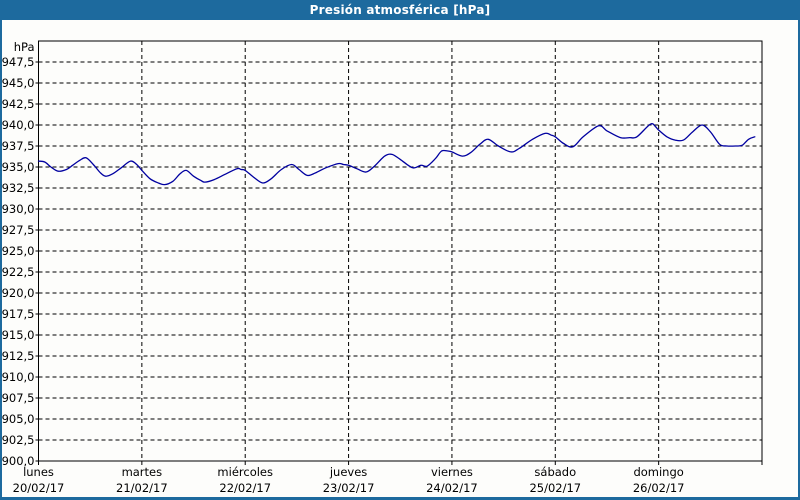 This screenshot has width=800, height=500. Describe the element at coordinates (245, 488) in the screenshot. I see `x-date-label: 22/02/17` at that location.